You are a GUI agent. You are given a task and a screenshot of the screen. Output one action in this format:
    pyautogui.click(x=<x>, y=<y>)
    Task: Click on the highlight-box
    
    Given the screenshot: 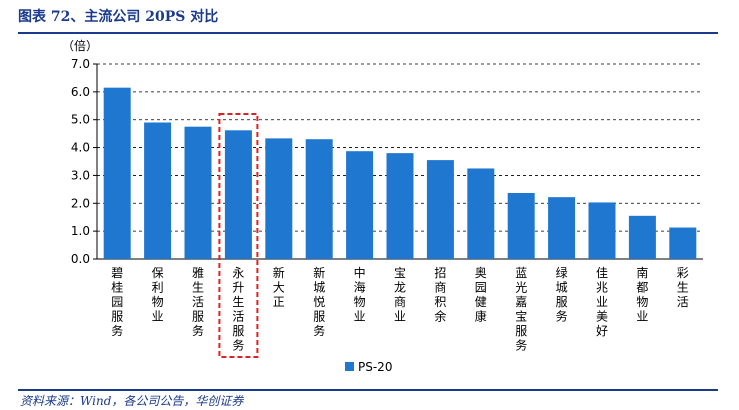 What is the action you would take?
    pyautogui.click(x=238, y=235)
    